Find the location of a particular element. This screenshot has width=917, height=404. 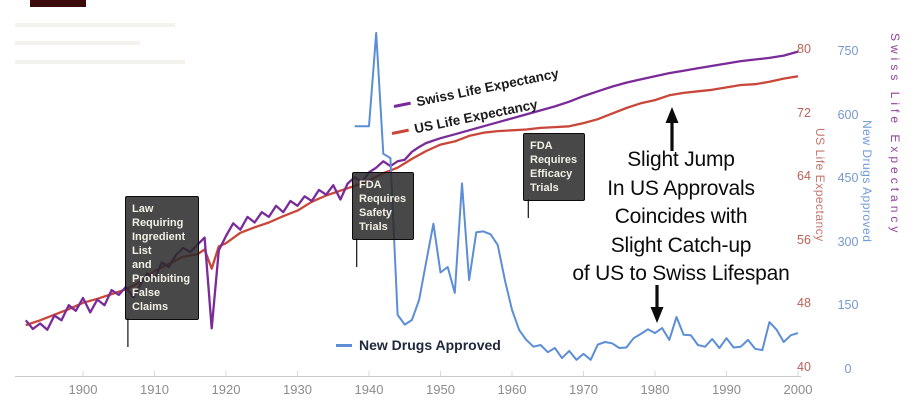

new-drugs-approved-axis-title: New Drugs Approved is located at coordinates (867, 181).